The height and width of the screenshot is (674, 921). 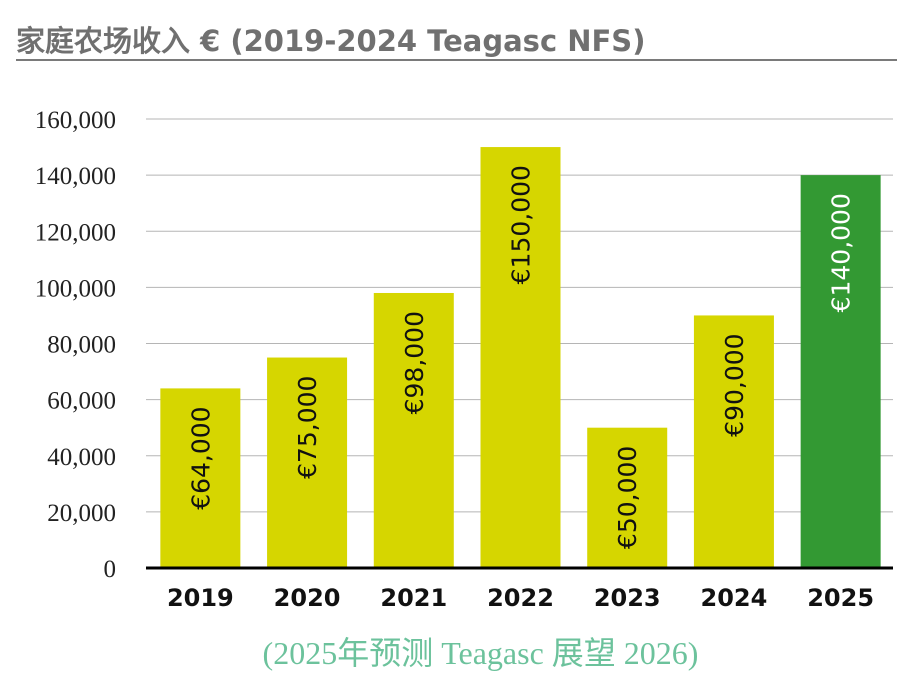 I want to click on bar-data-label: €90,000, so click(x=734, y=384).